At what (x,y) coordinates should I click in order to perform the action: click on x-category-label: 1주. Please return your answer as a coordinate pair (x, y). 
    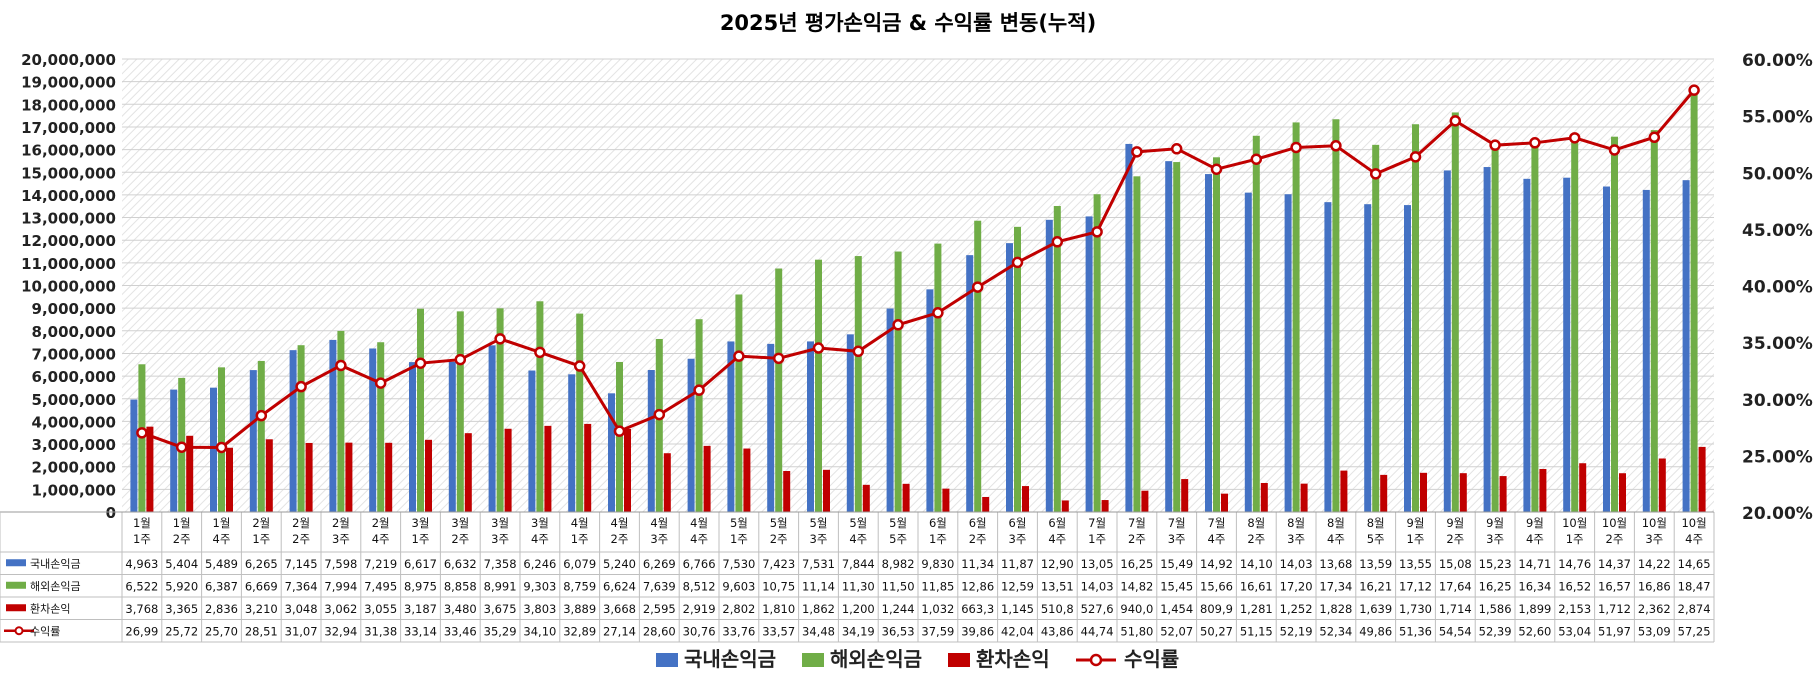
    Looking at the image, I should click on (142, 539).